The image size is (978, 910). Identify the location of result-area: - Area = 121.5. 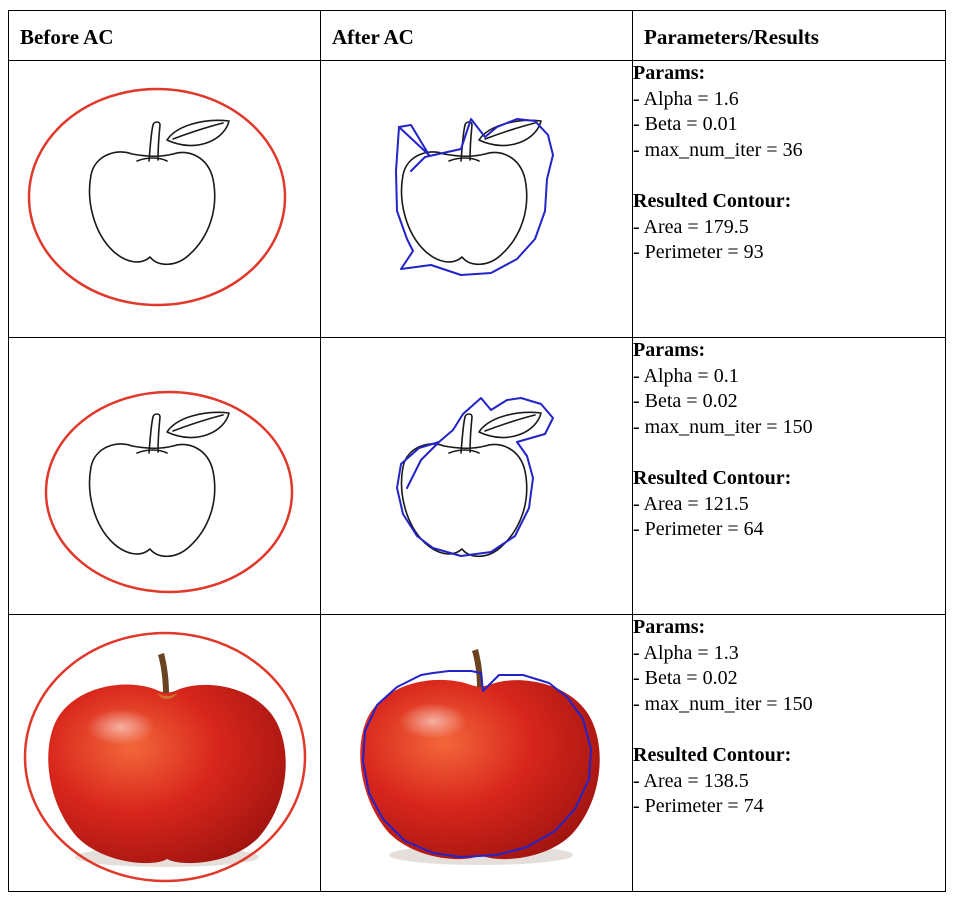
(691, 503).